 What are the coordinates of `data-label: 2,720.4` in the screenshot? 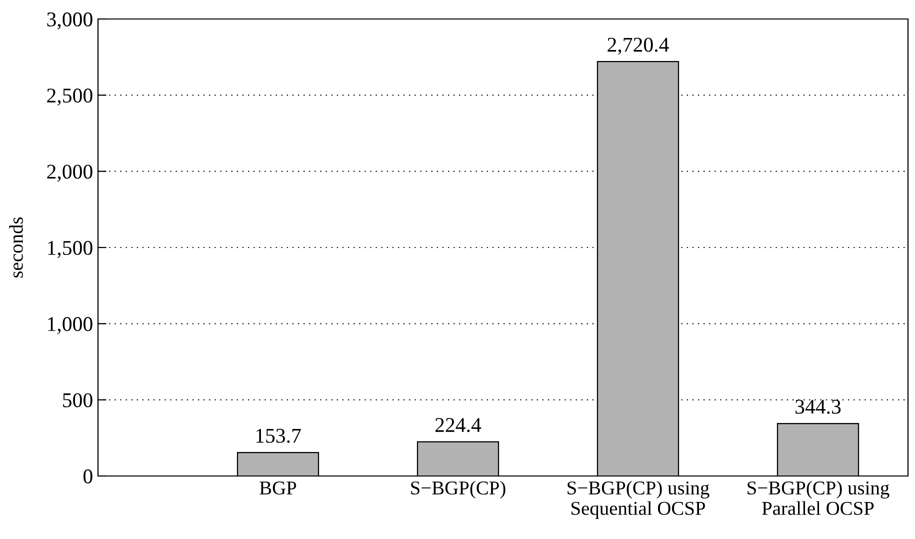 It's located at (638, 46).